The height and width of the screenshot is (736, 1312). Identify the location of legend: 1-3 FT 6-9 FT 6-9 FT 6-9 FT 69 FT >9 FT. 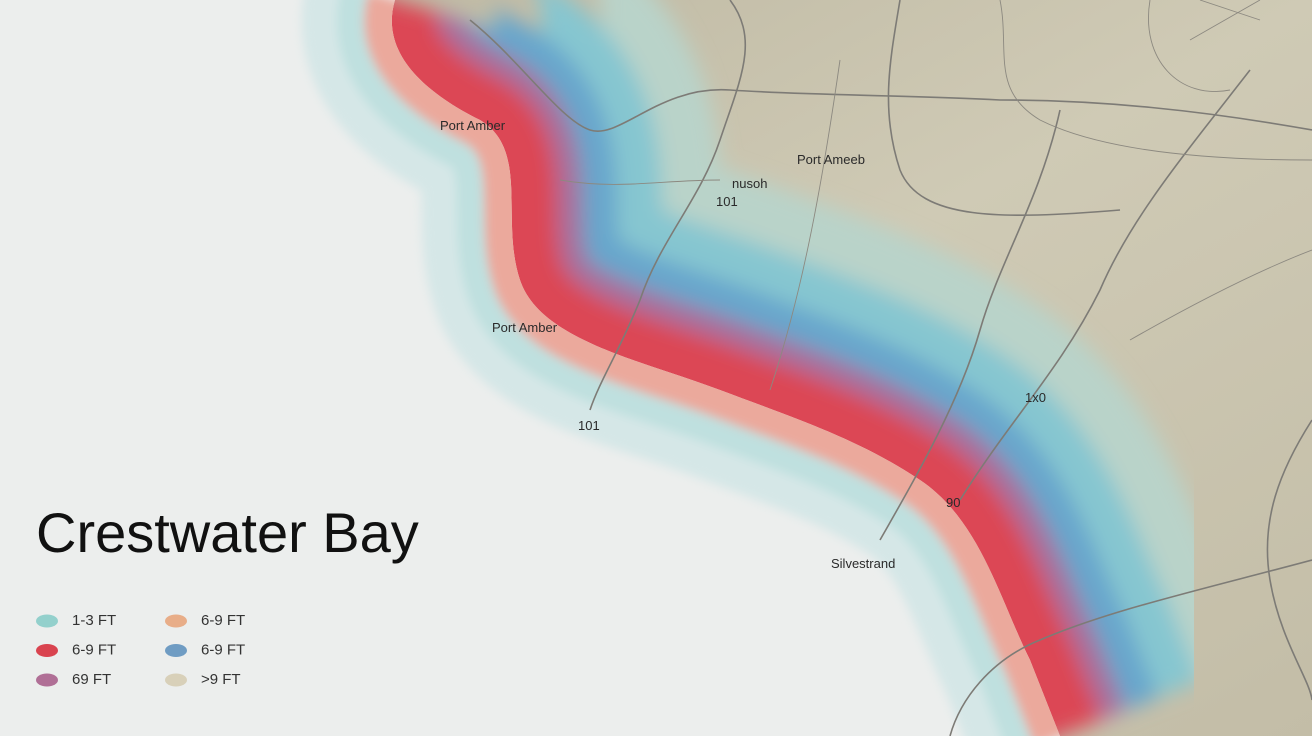
(140, 650).